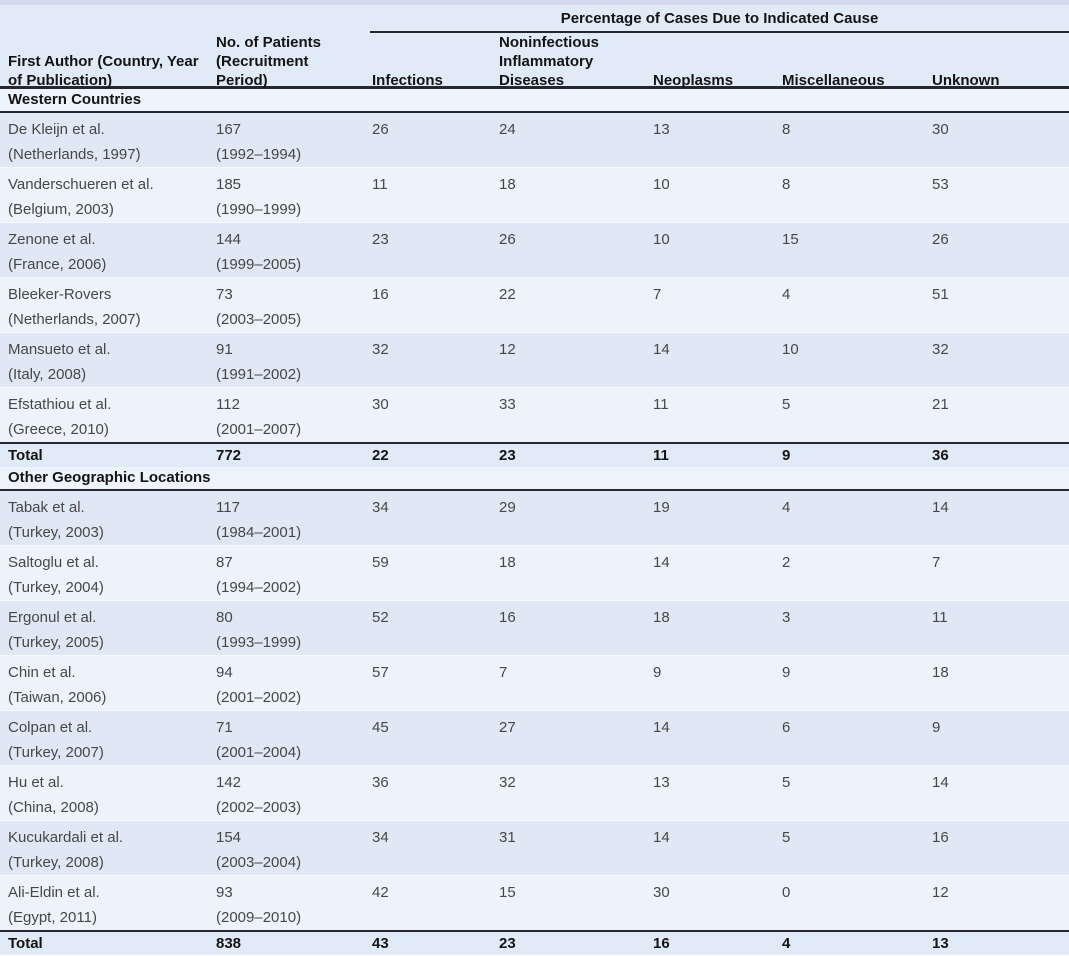 Image resolution: width=1069 pixels, height=956 pixels. I want to click on infections-value: 57, so click(380, 672).